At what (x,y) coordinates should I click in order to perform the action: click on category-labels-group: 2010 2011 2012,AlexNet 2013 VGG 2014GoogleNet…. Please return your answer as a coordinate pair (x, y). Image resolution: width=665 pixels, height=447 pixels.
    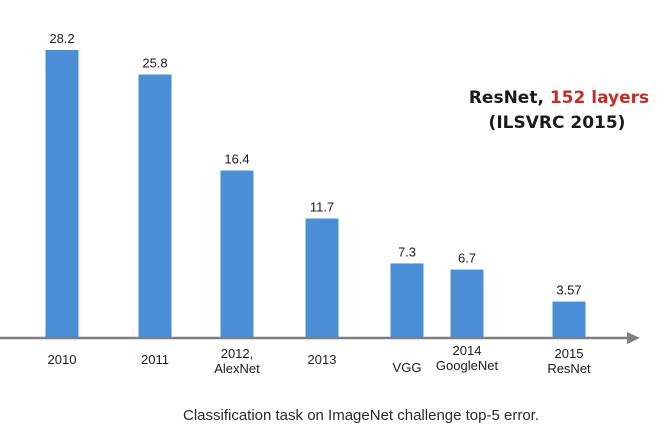
    Looking at the image, I should click on (320, 359).